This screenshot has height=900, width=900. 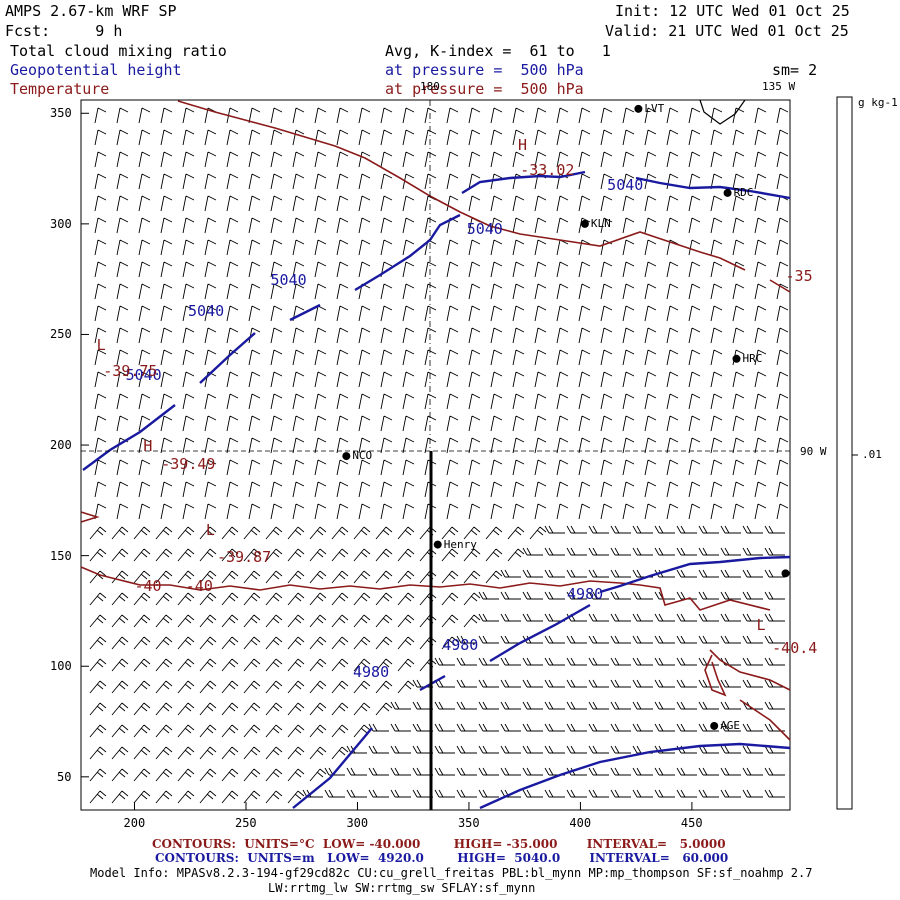 I want to click on init-time: Init: 12 UTC Wed 01 Oct 25, so click(x=732, y=11).